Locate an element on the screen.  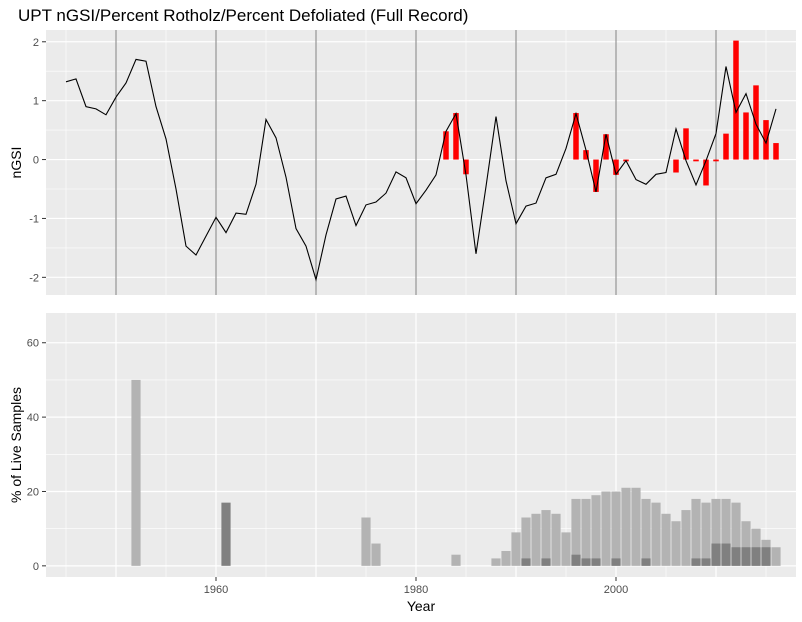
bottom-y-tick-label: 40 is located at coordinates (33, 418).